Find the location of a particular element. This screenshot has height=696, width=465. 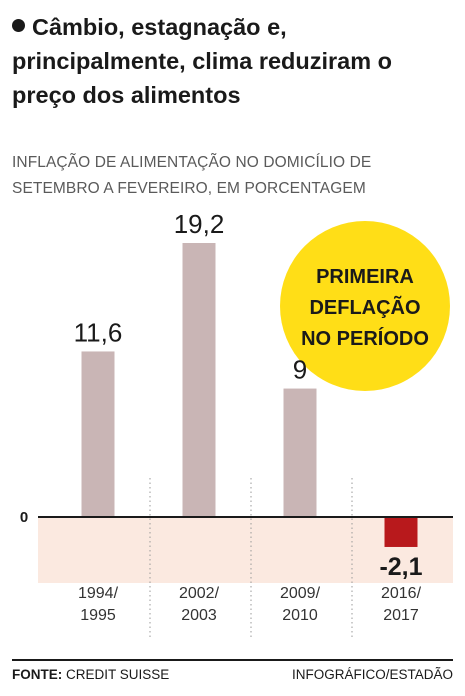

category-label-2-line-2: 2003 is located at coordinates (199, 615).